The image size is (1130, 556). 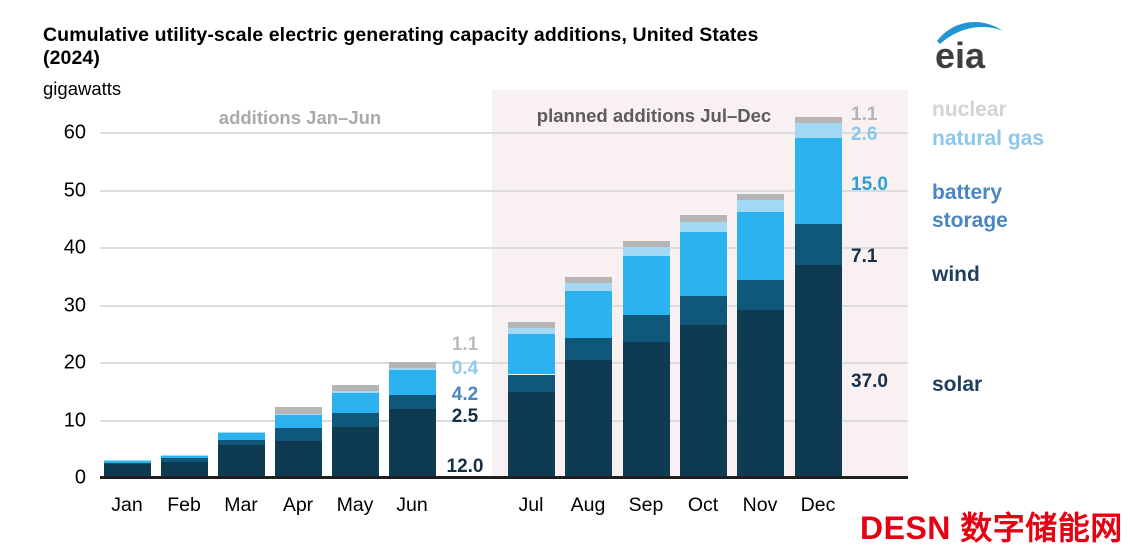 What do you see at coordinates (465, 395) in the screenshot?
I see `jun-value-label-4.2: 4.2` at bounding box center [465, 395].